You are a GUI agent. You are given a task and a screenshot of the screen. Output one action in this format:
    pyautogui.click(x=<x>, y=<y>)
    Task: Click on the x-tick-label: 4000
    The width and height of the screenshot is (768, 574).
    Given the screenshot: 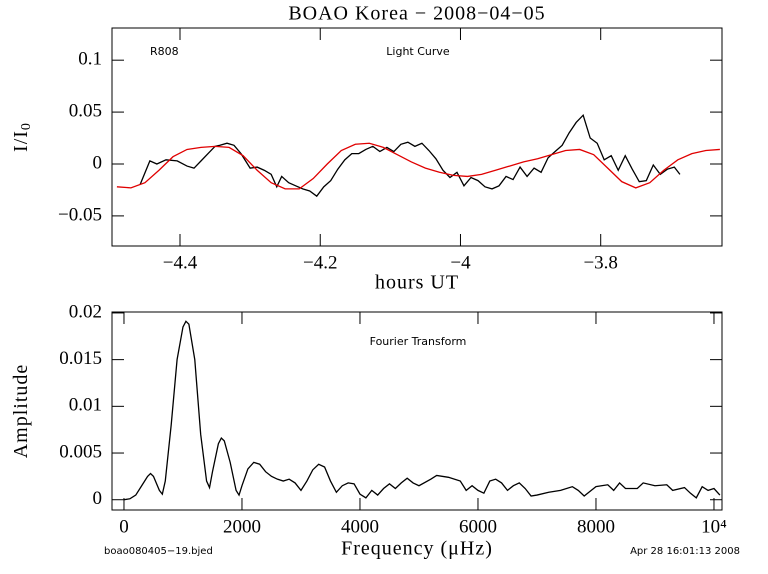 What is the action you would take?
    pyautogui.click(x=360, y=526)
    